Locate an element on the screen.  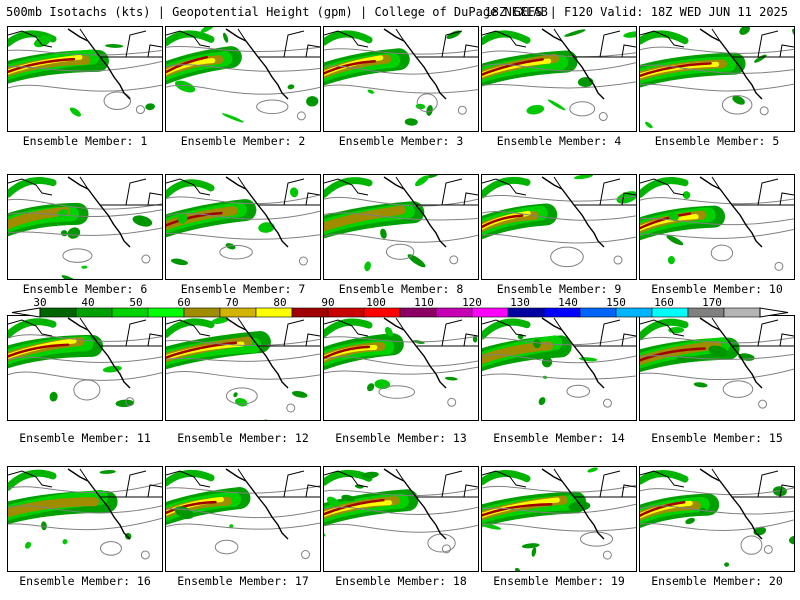
ensemble-member-label: Ensemble Member: 12 is located at coordinates (243, 438).